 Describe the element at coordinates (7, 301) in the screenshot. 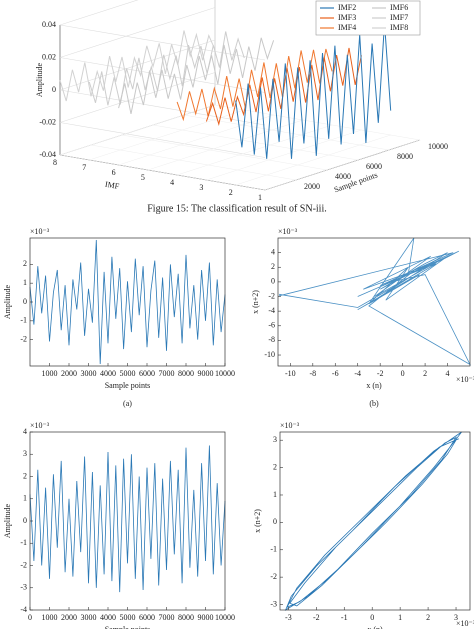

I see `y-axis-label: Amplitude` at that location.